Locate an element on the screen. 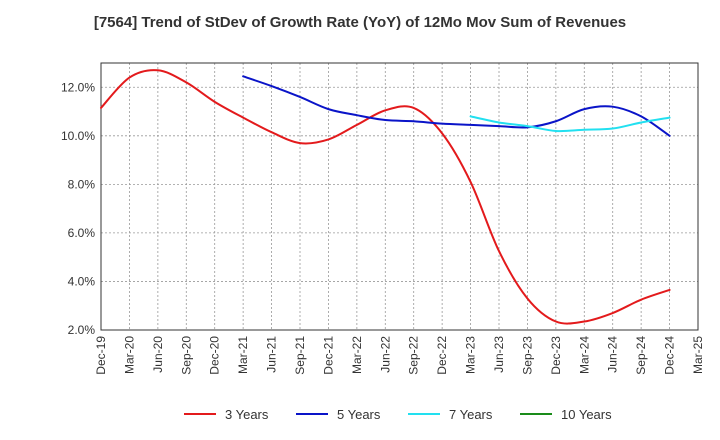 Image resolution: width=720 pixels, height=440 pixels. series-line-7-years is located at coordinates (570, 124).